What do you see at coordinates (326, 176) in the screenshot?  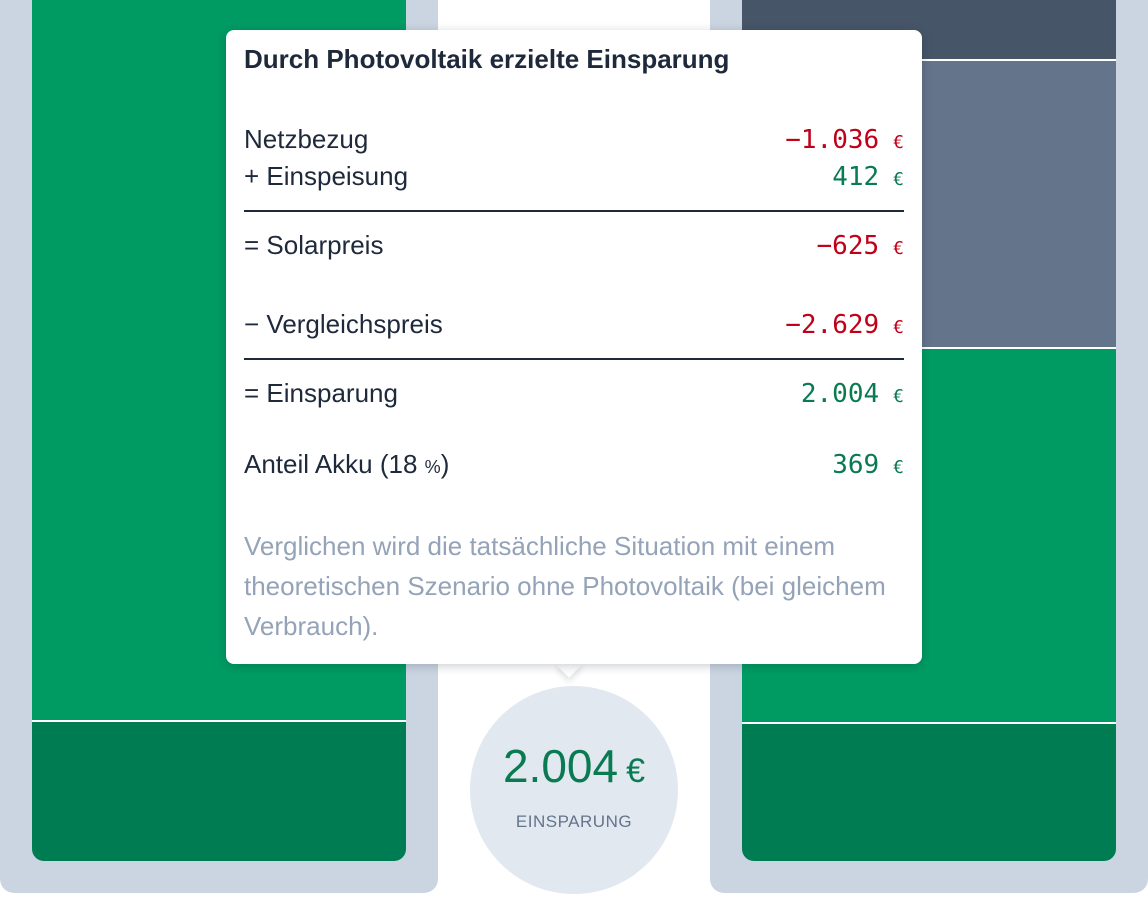 I see `row-einspeisung-label: + Einspeisung` at bounding box center [326, 176].